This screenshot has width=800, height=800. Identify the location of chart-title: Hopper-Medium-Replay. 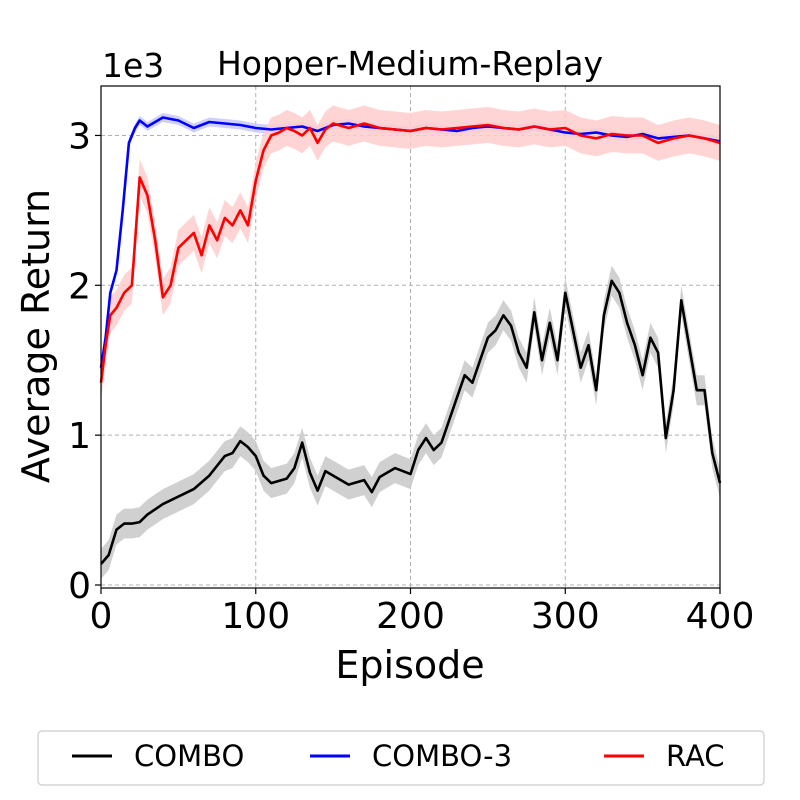
(410, 63).